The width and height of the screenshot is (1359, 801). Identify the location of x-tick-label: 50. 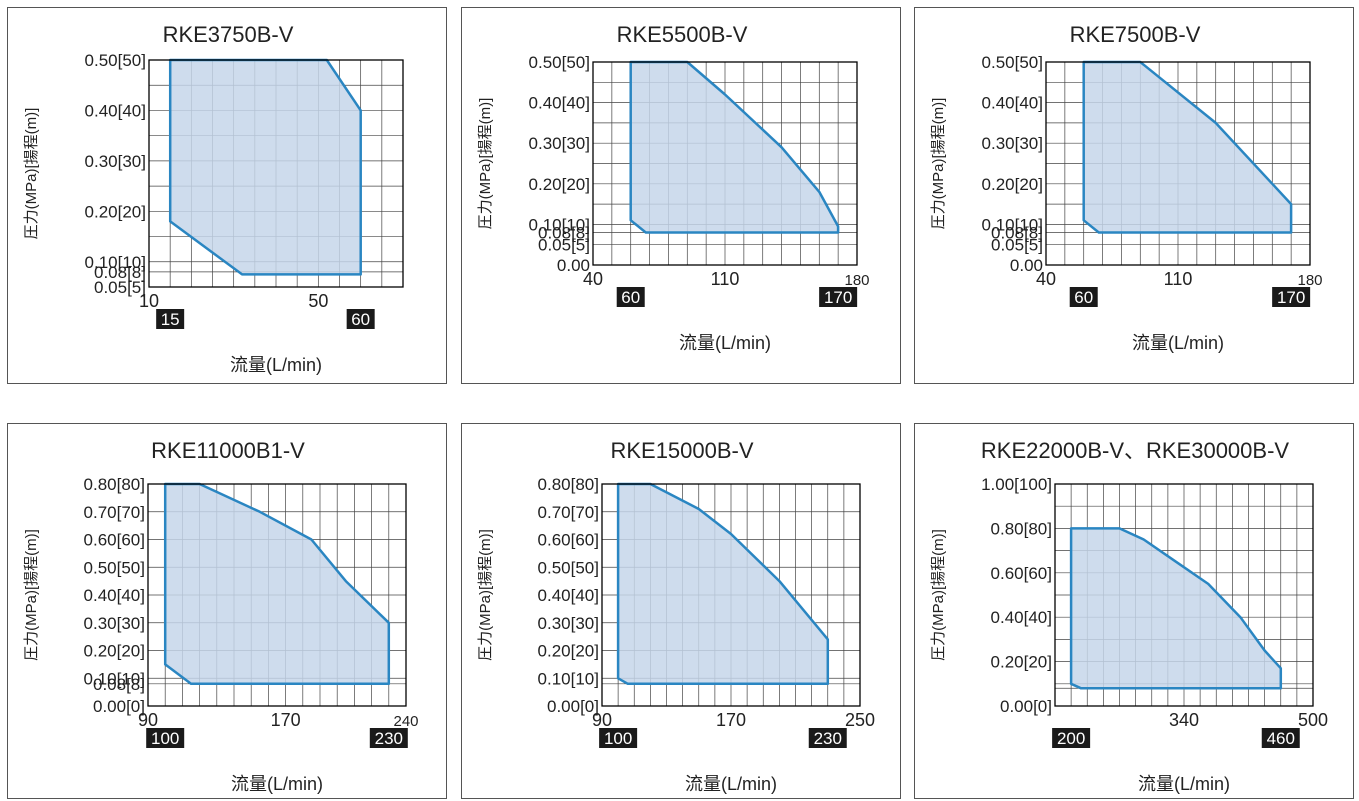
(318, 301).